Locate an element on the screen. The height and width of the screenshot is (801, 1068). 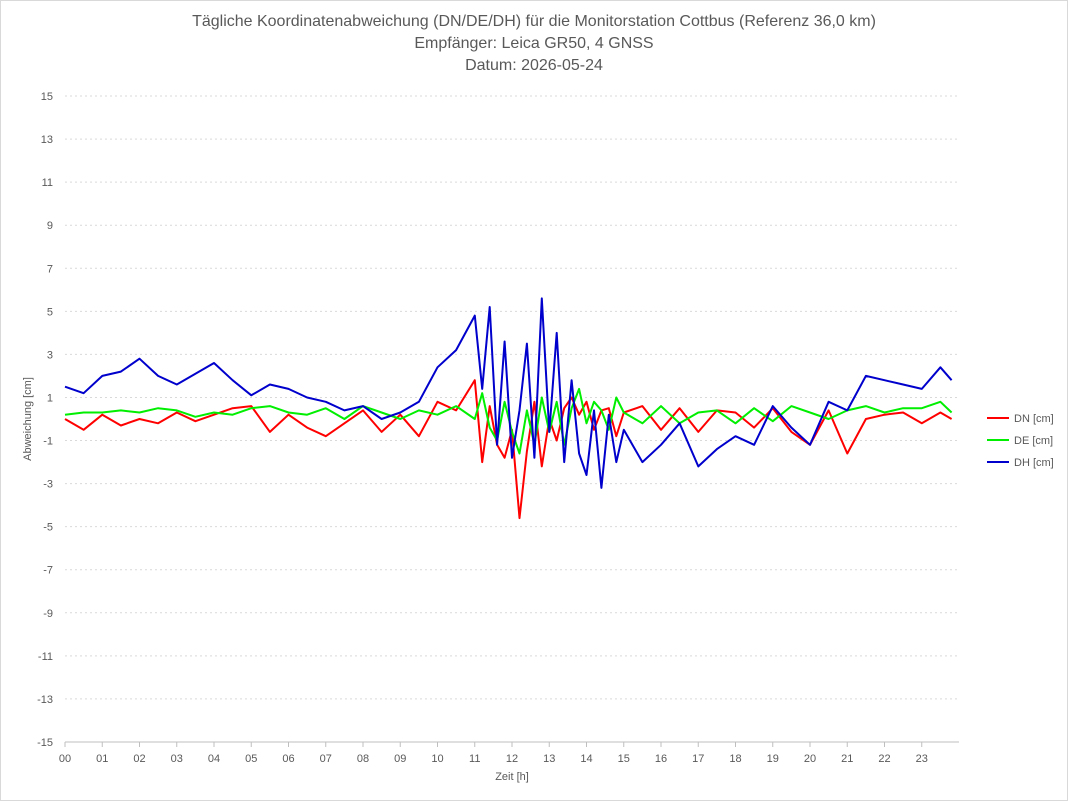
x-tick-label: 16 is located at coordinates (661, 759).